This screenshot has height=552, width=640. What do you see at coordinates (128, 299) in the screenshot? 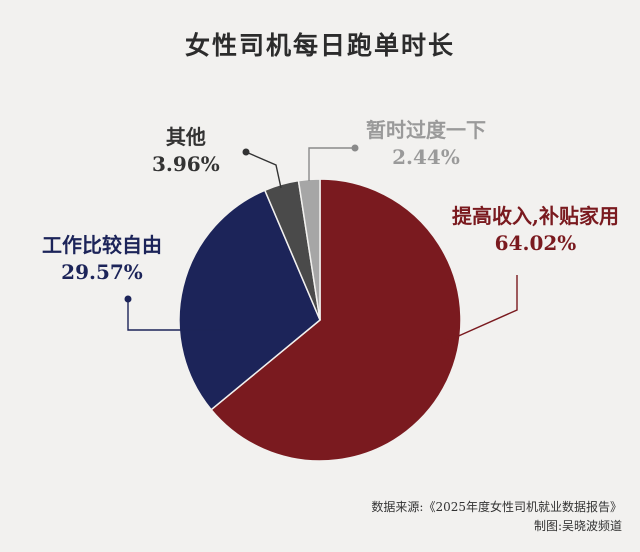
I see `leader-freedom-dot` at bounding box center [128, 299].